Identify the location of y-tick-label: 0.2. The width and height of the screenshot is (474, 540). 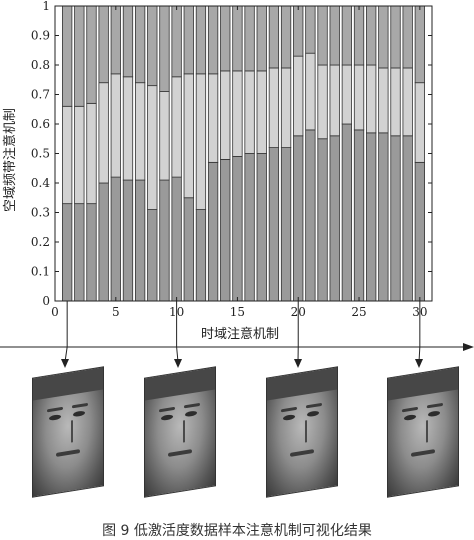
(40, 242).